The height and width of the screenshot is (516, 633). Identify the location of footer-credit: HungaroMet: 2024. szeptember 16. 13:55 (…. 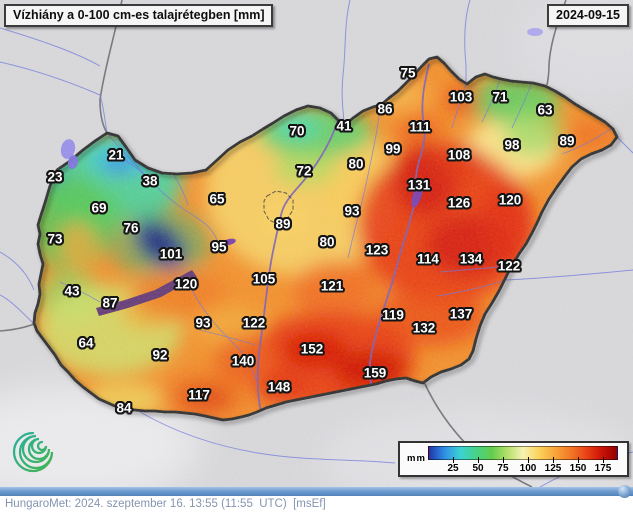
(165, 504).